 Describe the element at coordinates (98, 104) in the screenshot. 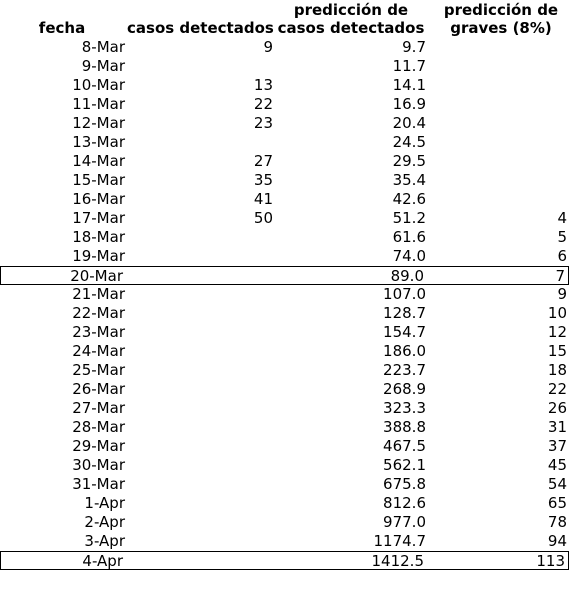

I see `cell-fecha: 11-Mar` at that location.